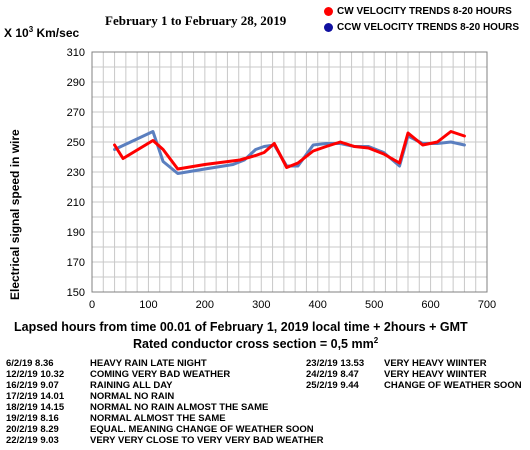 The width and height of the screenshot is (530, 450). What do you see at coordinates (76, 113) in the screenshot?
I see `y-tick-label: 270` at bounding box center [76, 113].